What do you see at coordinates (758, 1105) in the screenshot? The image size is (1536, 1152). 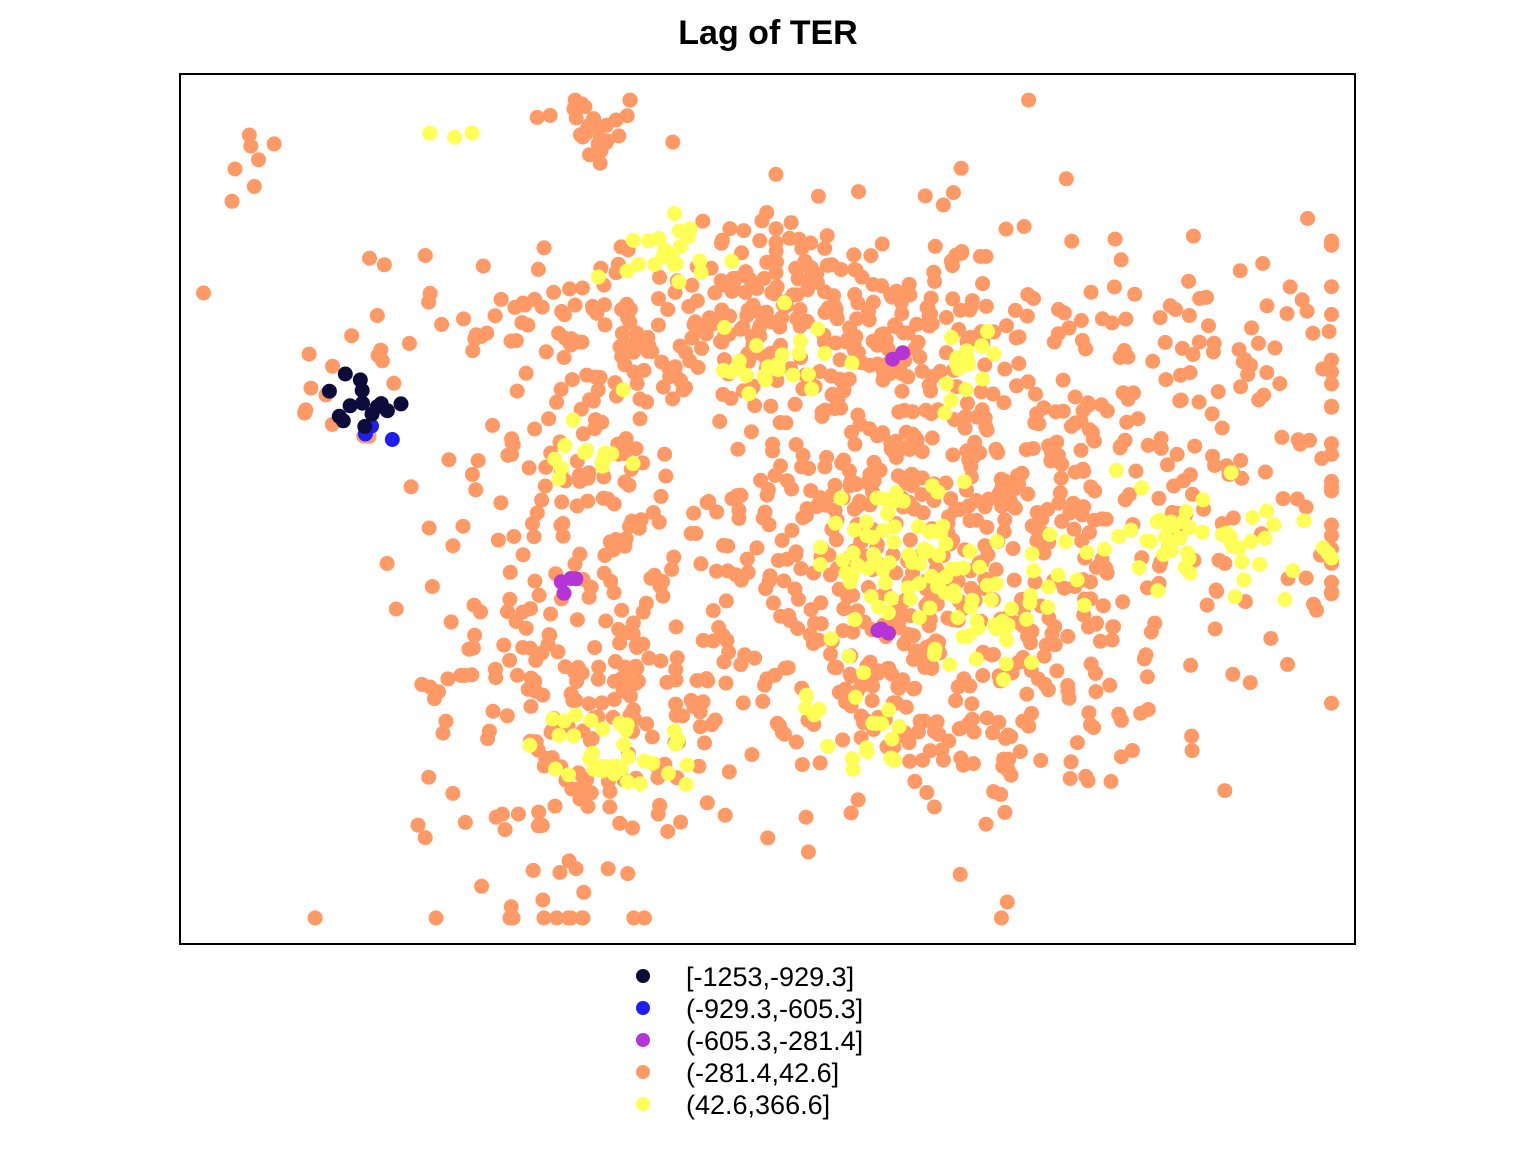 I see `legend-label: (42.6,366.6]` at bounding box center [758, 1105].